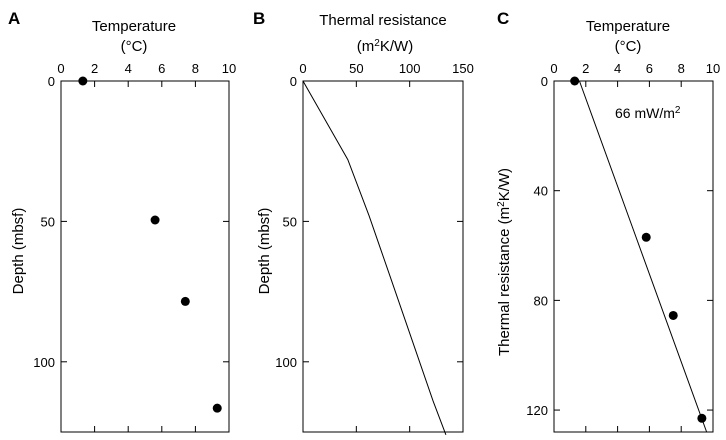  I want to click on panel-b-x-unit: (m2K/W), so click(385, 47).